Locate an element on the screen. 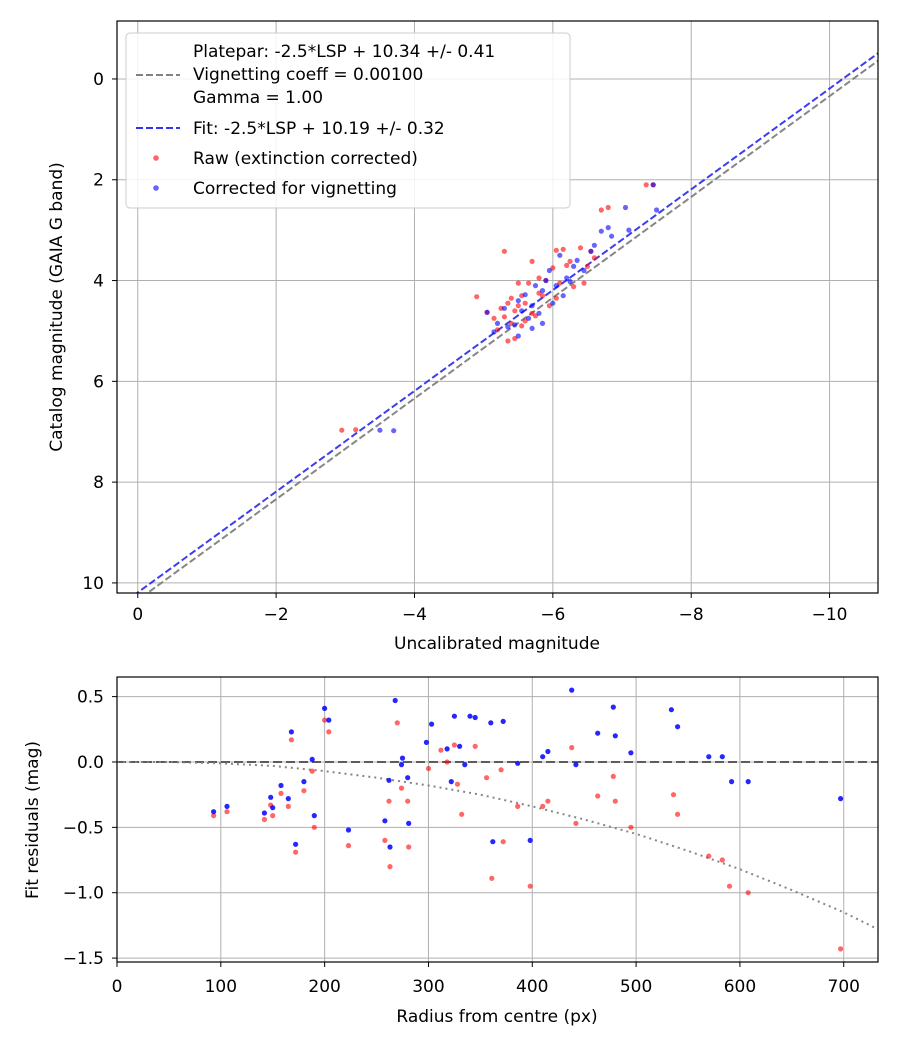  bottom-y-tick-label: 0.0 is located at coordinates (90, 763).